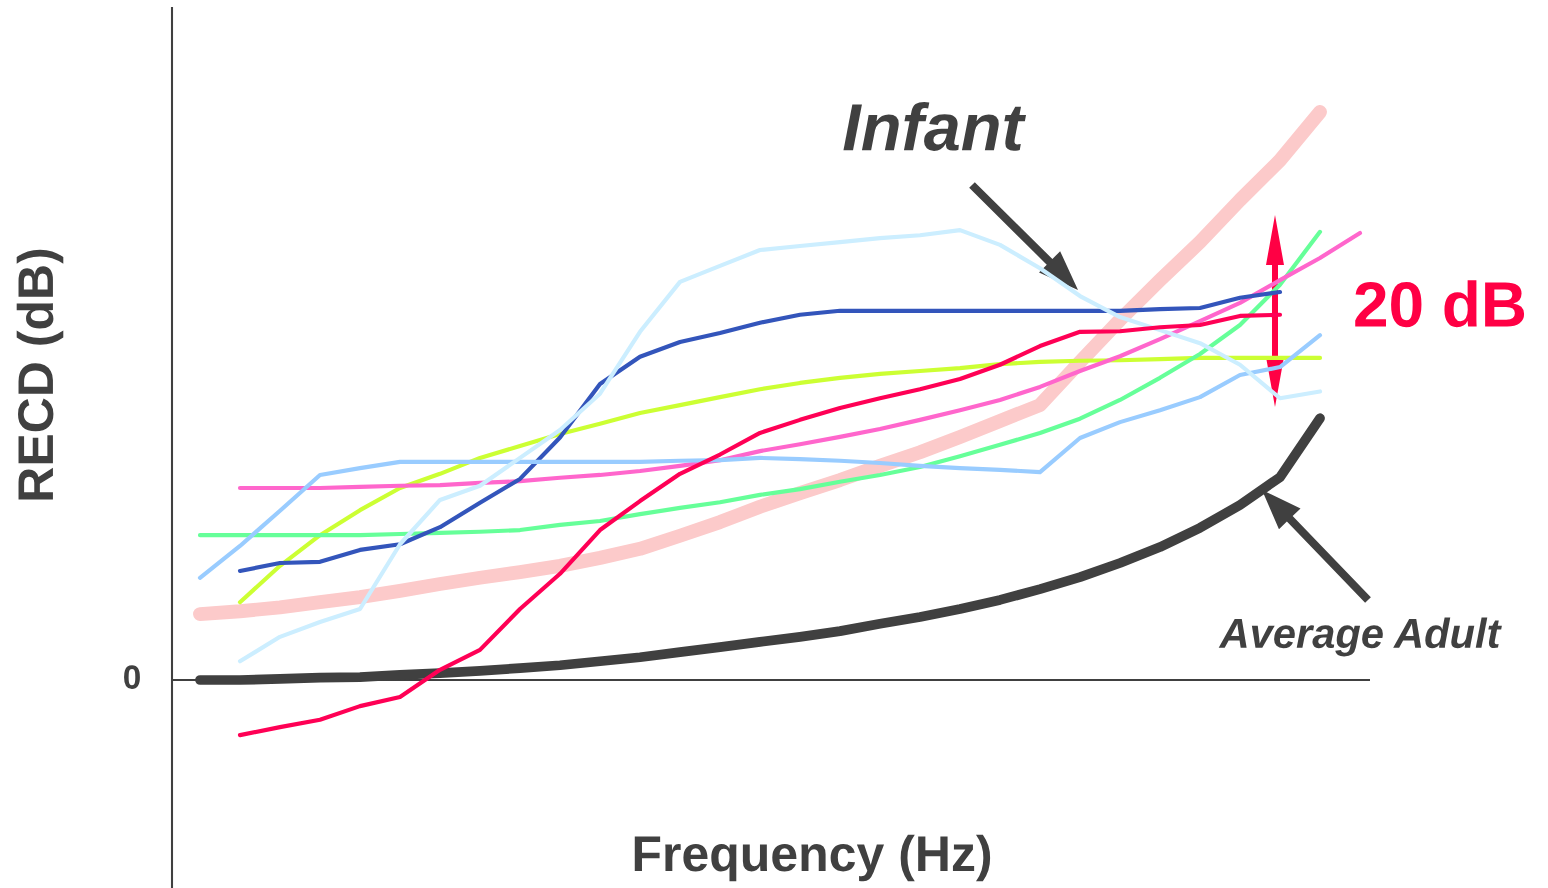 Image resolution: width=1548 pixels, height=888 pixels. What do you see at coordinates (1360, 637) in the screenshot?
I see `annotation: Average Adult` at bounding box center [1360, 637].